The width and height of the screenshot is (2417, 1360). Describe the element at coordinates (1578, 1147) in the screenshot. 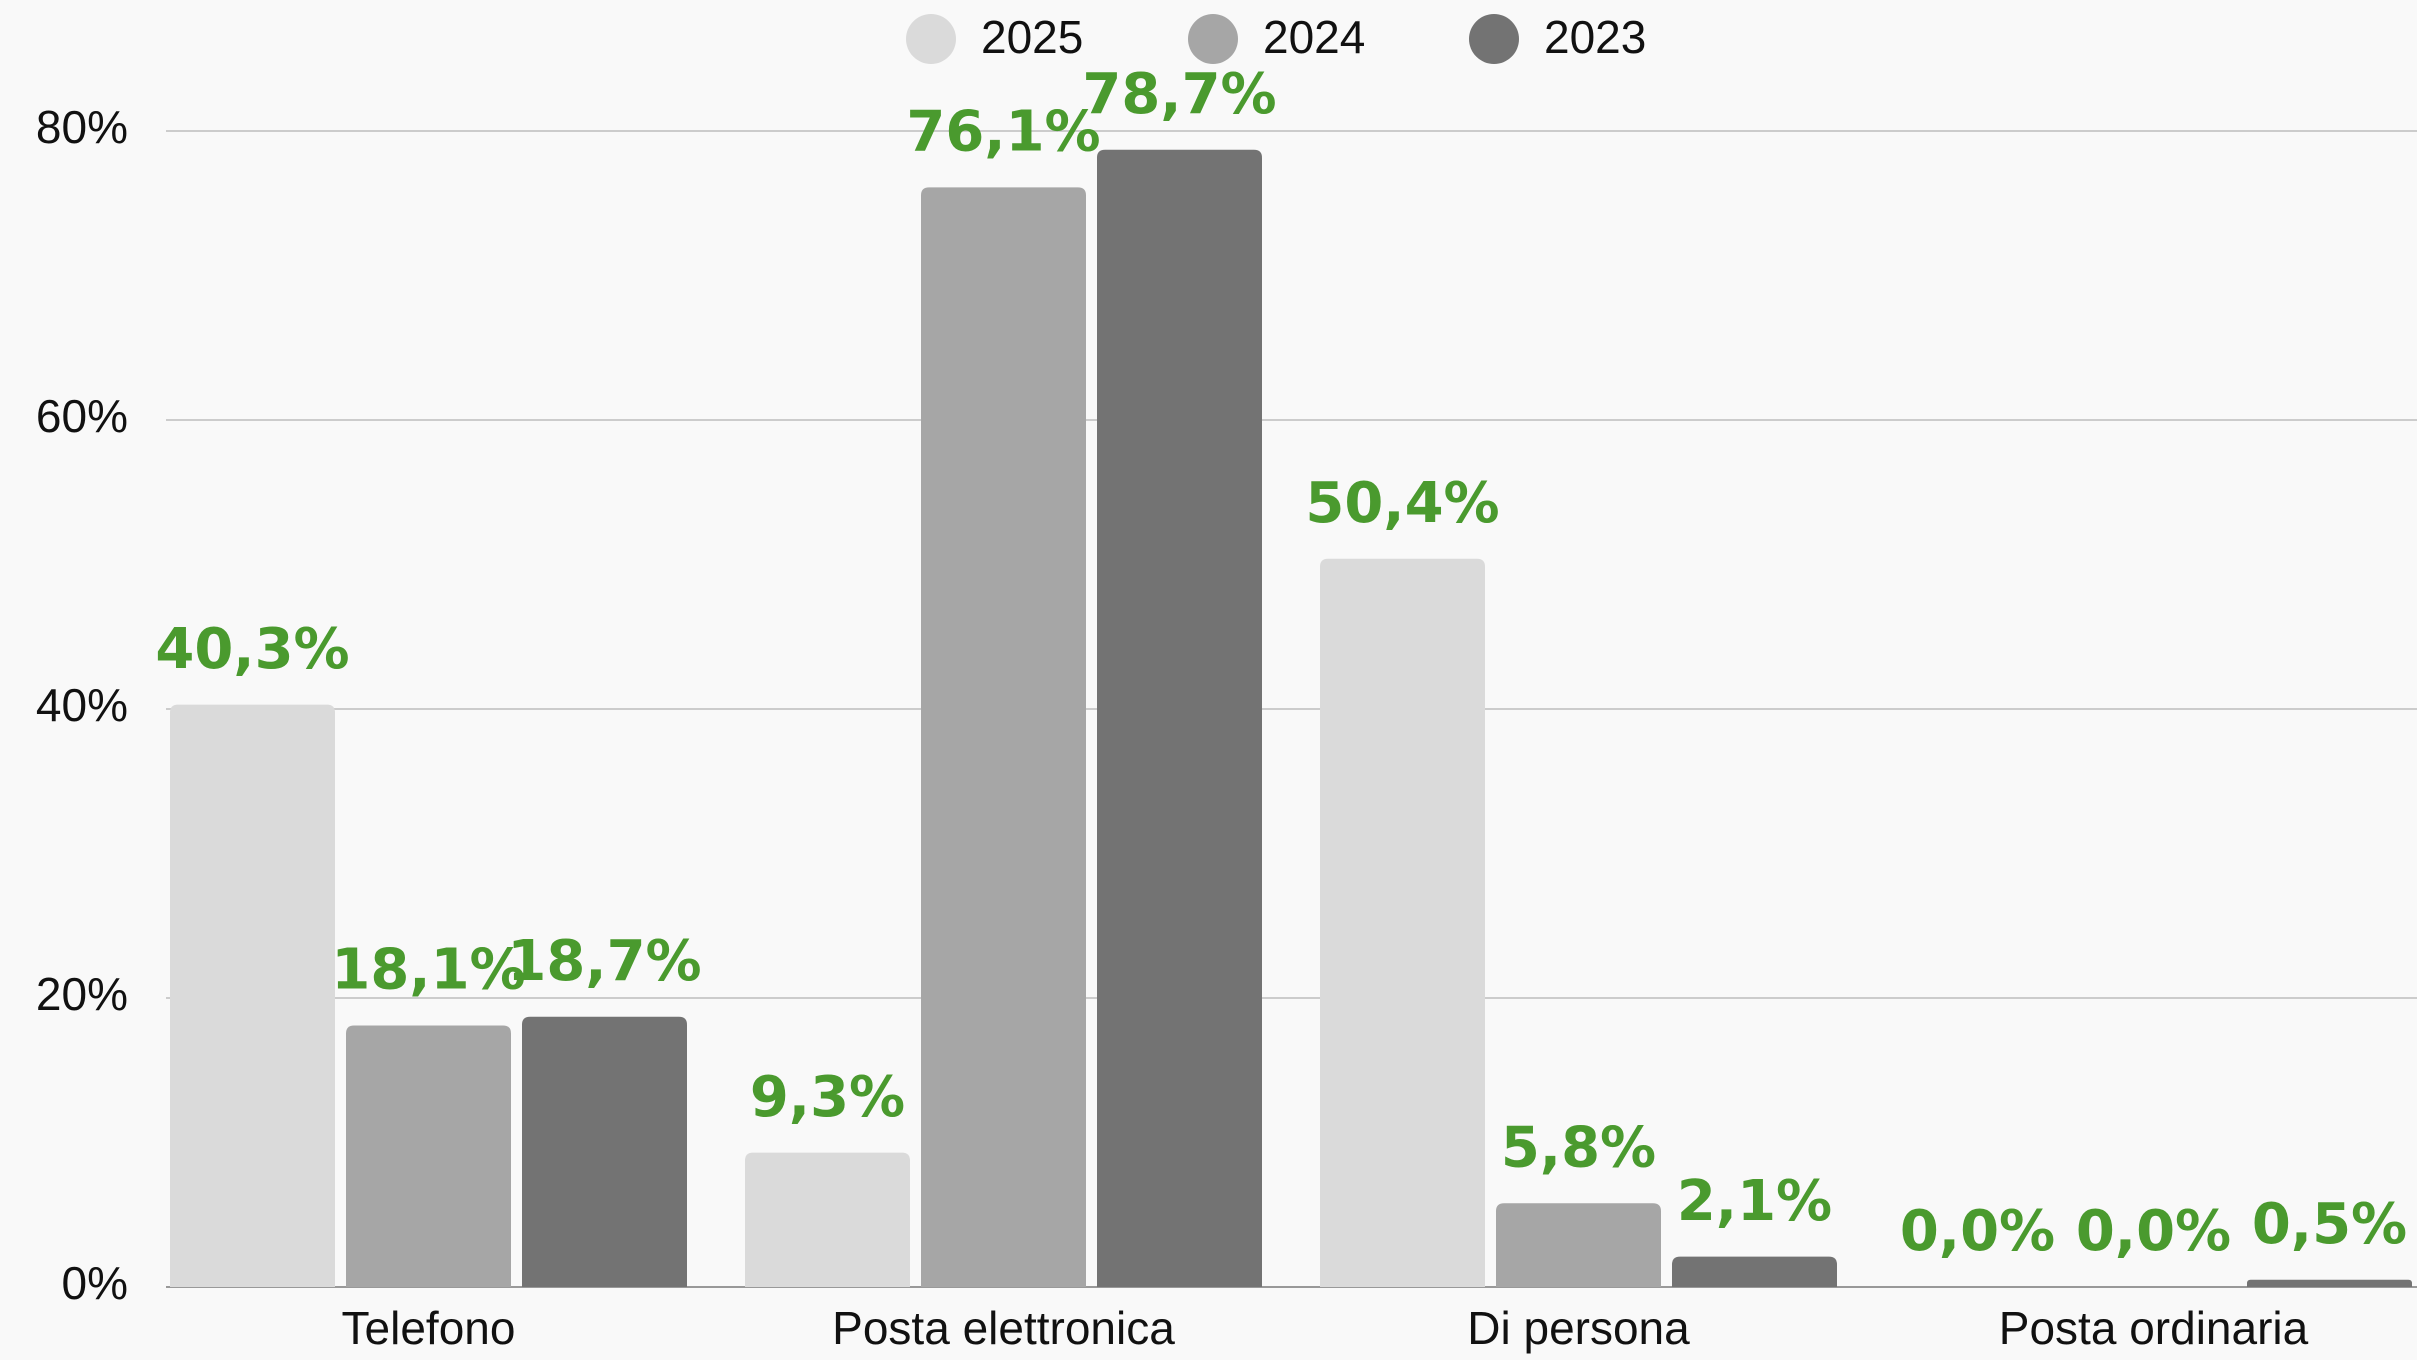

I see `value-label: 5,8%` at that location.